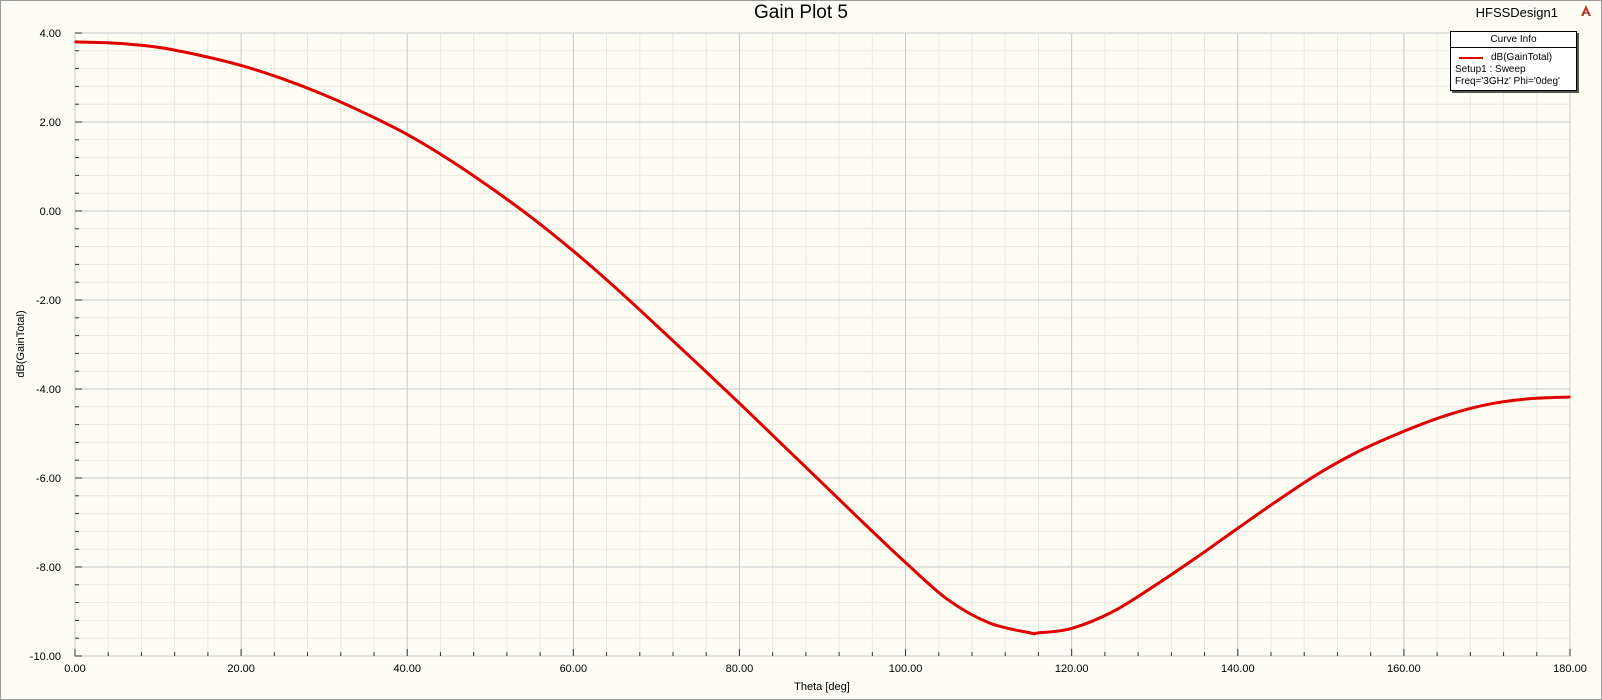 The width and height of the screenshot is (1602, 700). Describe the element at coordinates (1513, 40) in the screenshot. I see `legend-header: Curve Info` at that location.